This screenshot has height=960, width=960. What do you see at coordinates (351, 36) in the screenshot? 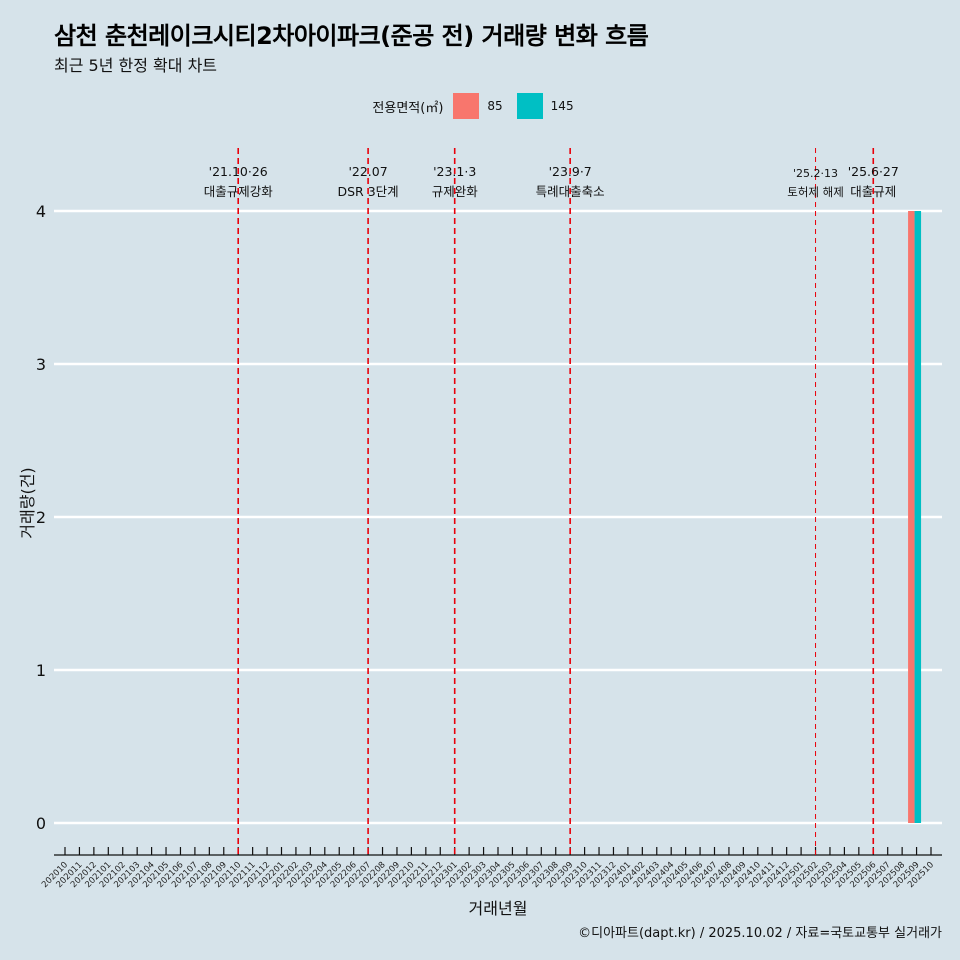
I see `chart-title: 삼천 춘천레이크시티2차아이파크(준공 전) 거래량 변화 흐름` at bounding box center [351, 36].